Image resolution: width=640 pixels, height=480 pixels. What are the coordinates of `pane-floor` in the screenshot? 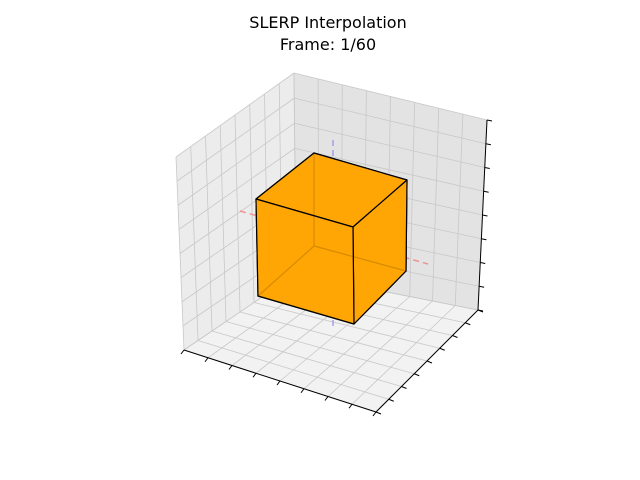 It's located at (331, 343).